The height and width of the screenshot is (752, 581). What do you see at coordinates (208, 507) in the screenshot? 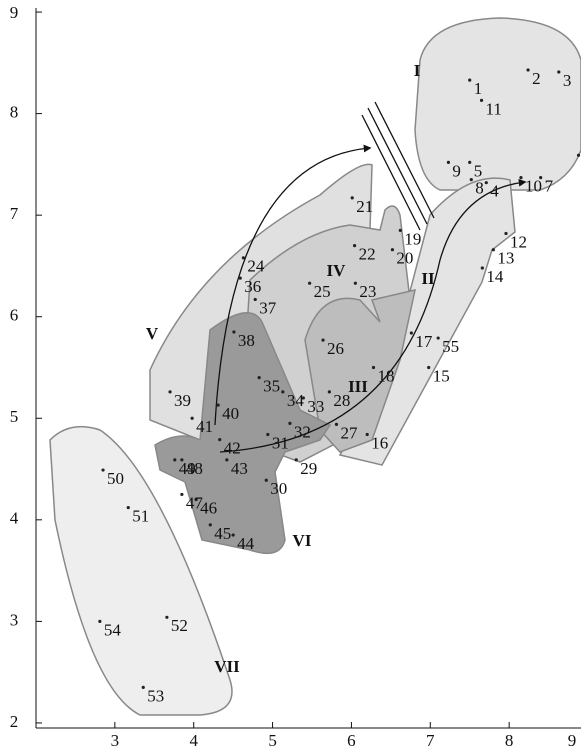
I see `point-label: 46` at bounding box center [208, 507].